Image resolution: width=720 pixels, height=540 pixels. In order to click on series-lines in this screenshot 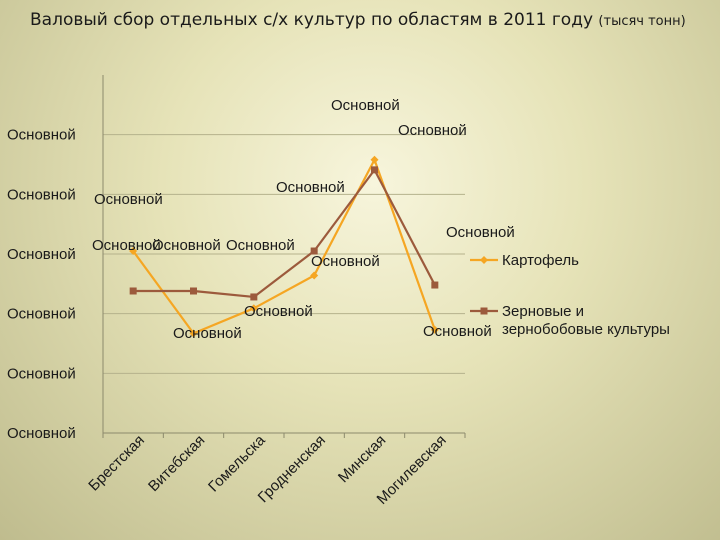, I will do `click(284, 246)`.